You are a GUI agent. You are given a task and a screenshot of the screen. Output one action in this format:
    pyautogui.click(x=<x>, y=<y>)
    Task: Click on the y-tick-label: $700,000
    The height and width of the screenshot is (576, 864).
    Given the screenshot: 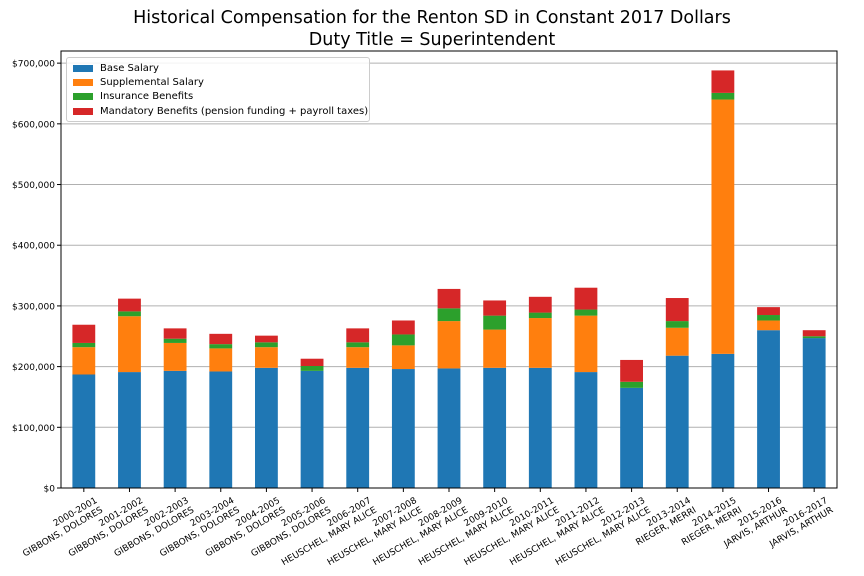 What is the action you would take?
    pyautogui.click(x=33, y=65)
    